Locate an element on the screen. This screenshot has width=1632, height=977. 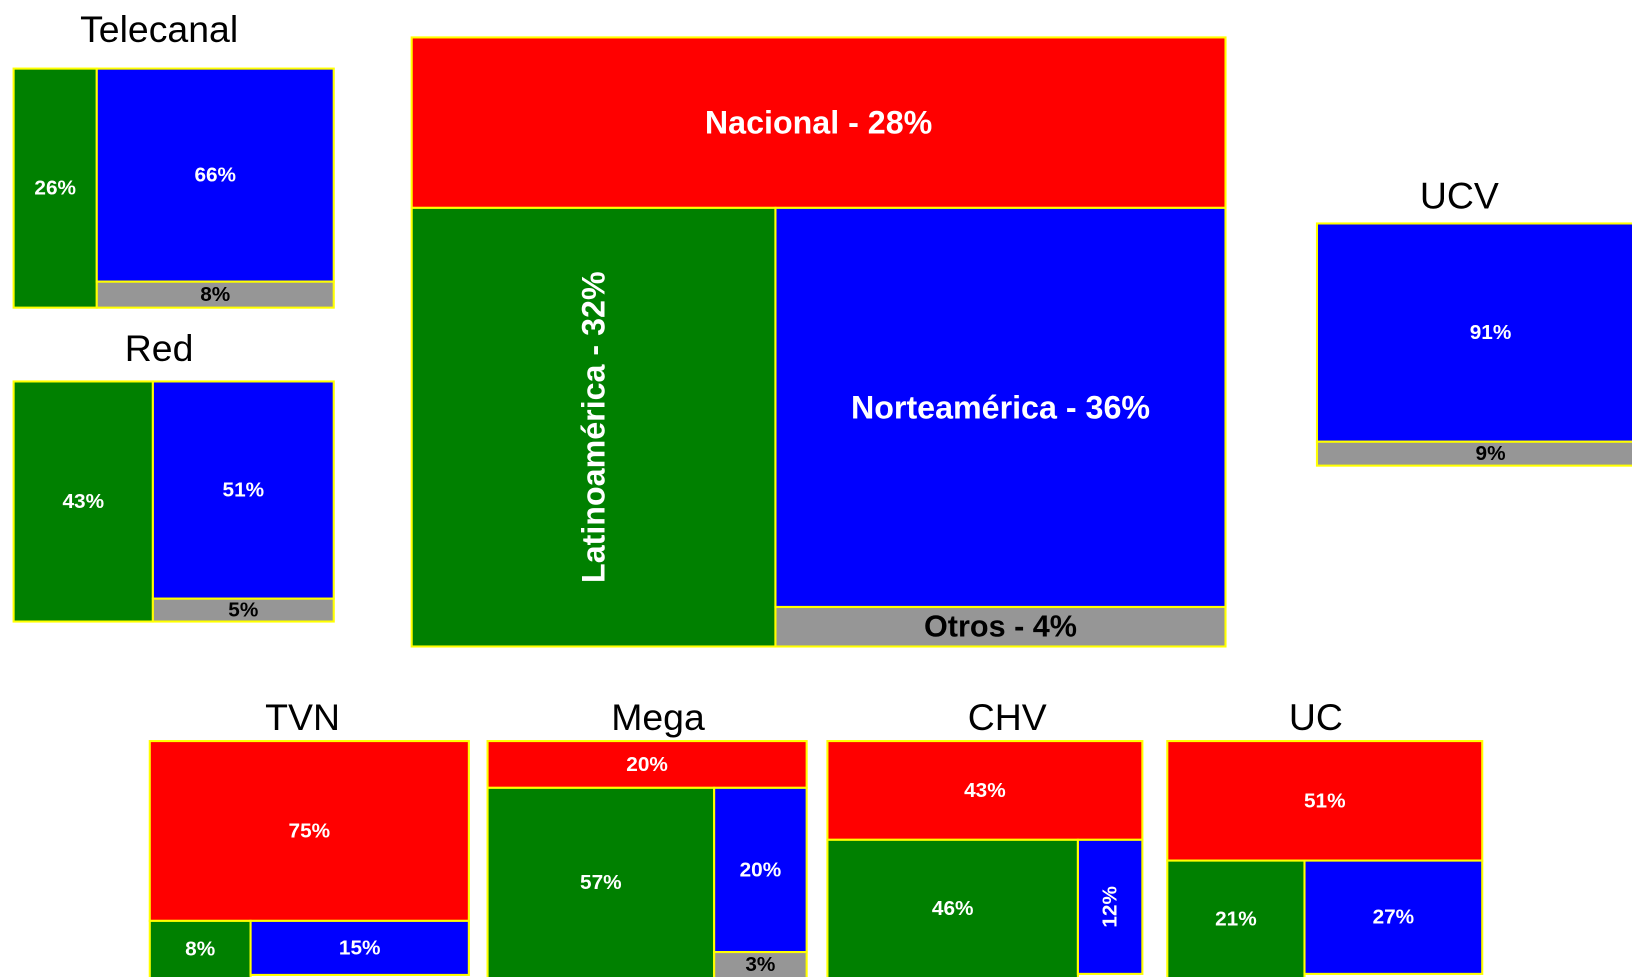
chart-title: TVN is located at coordinates (302, 717).